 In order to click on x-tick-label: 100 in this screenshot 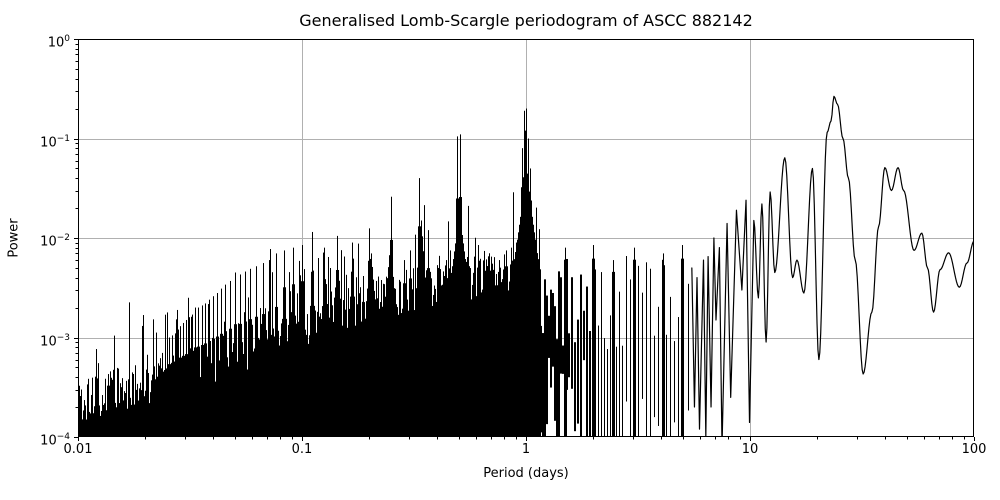, I will do `click(974, 449)`.